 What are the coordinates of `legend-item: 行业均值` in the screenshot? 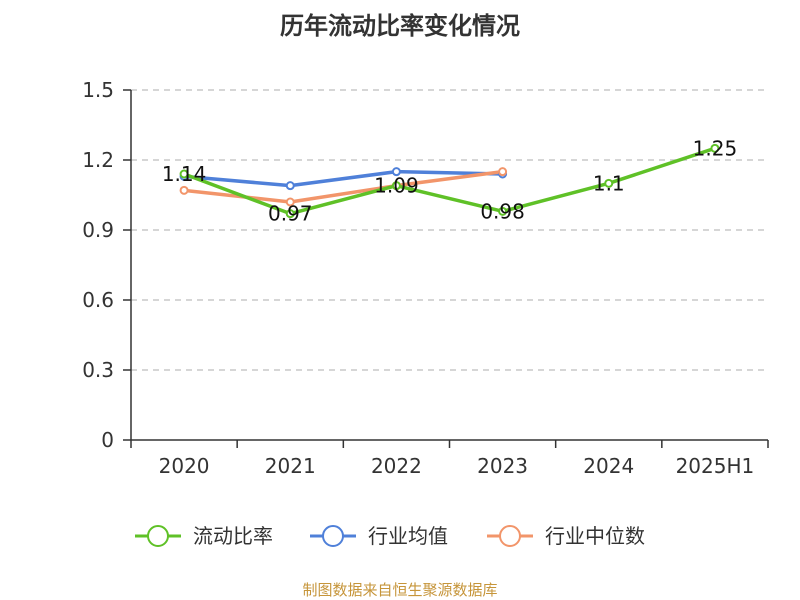 It's located at (379, 536).